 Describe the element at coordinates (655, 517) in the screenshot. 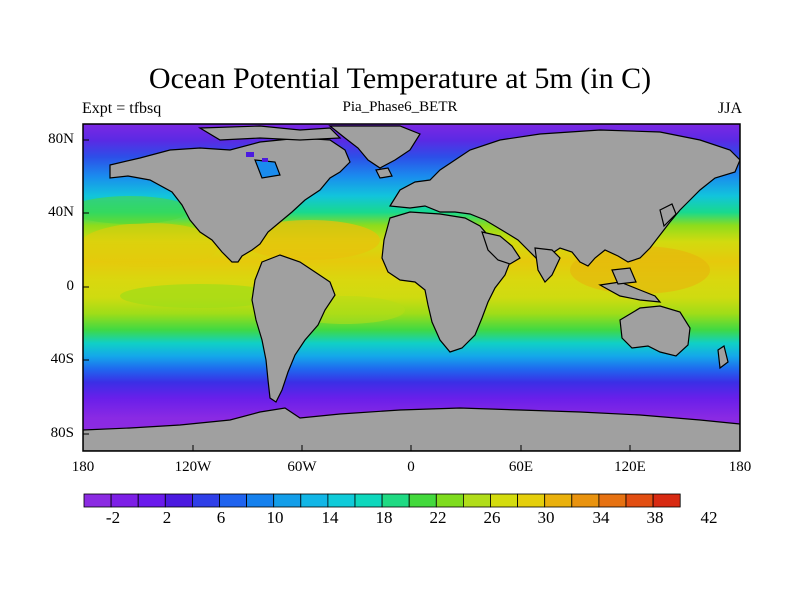

I see `colorbar-label: 38` at that location.